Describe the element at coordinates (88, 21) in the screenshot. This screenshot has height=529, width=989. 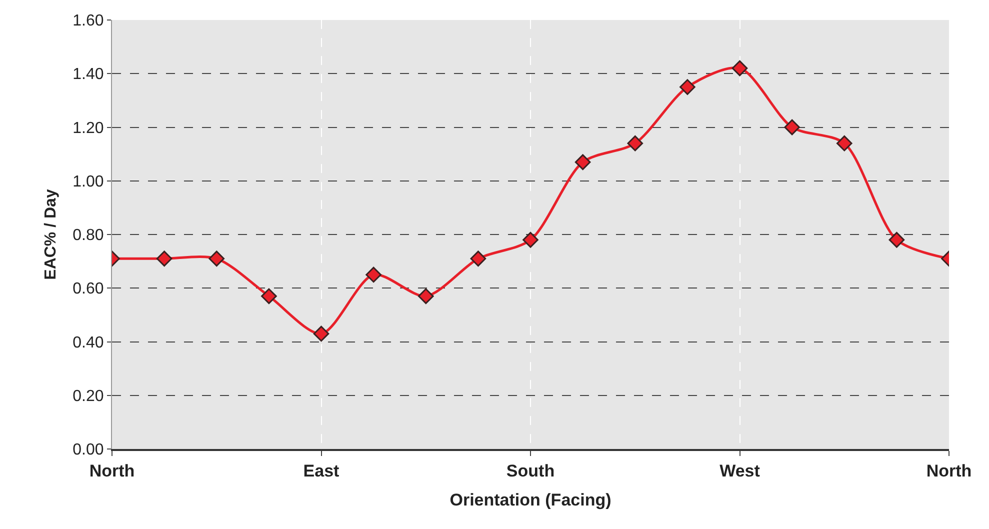
I see `y-tick-label: 1.60` at that location.